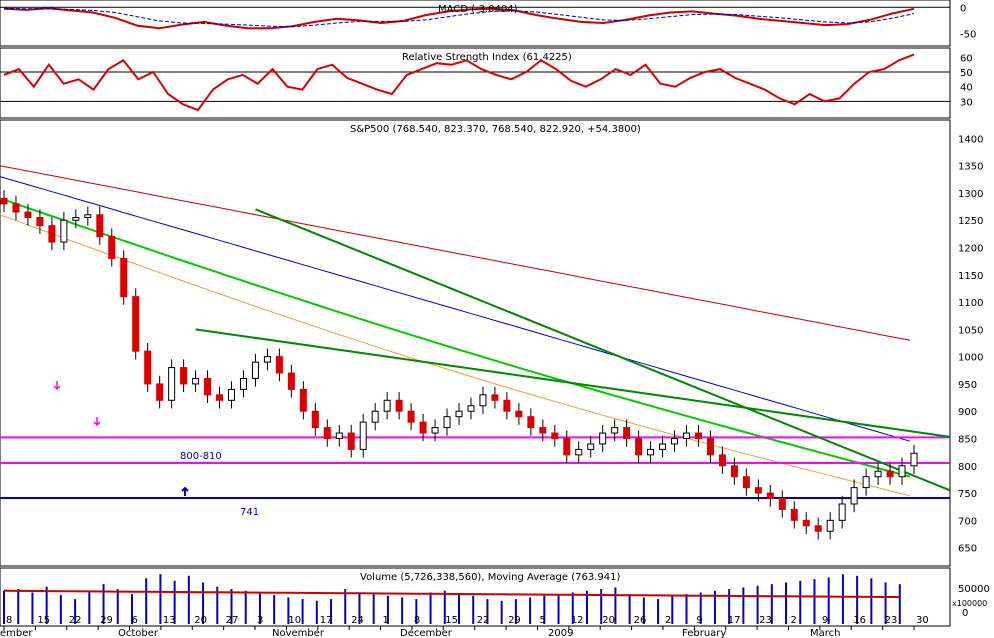 Image resolution: width=994 pixels, height=638 pixels. Describe the element at coordinates (577, 620) in the screenshot. I see `x-tick-label: 12` at that location.